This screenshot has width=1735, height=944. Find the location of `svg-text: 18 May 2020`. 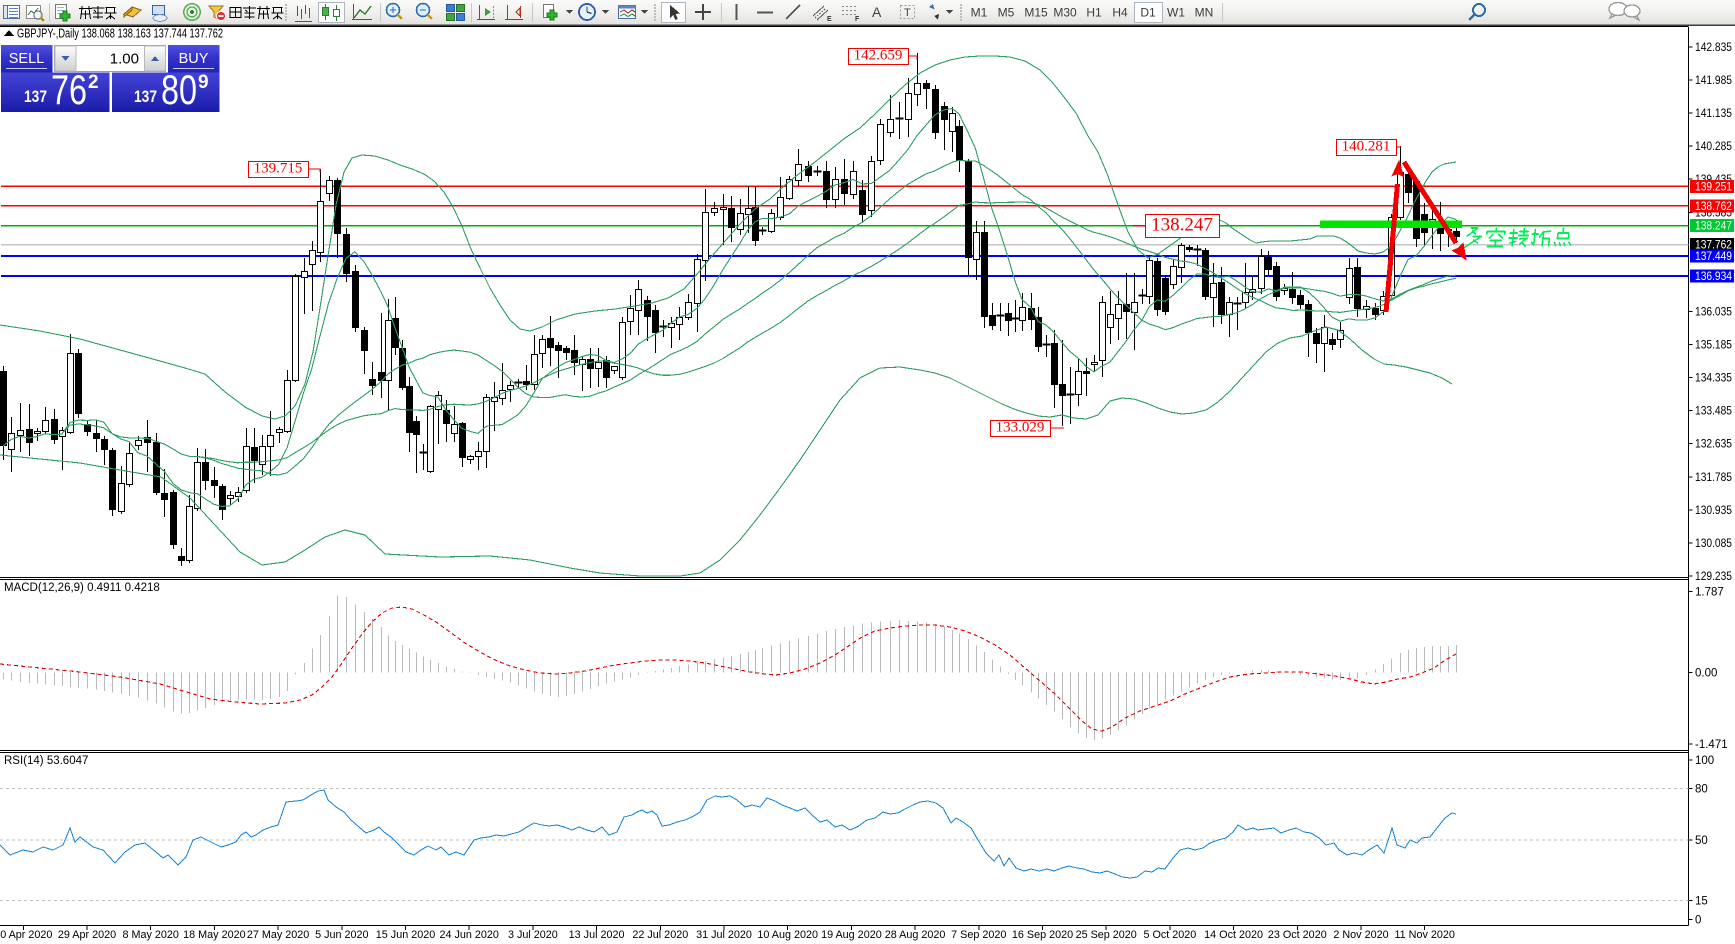

svg-text: 18 May 2020 is located at coordinates (214, 935).